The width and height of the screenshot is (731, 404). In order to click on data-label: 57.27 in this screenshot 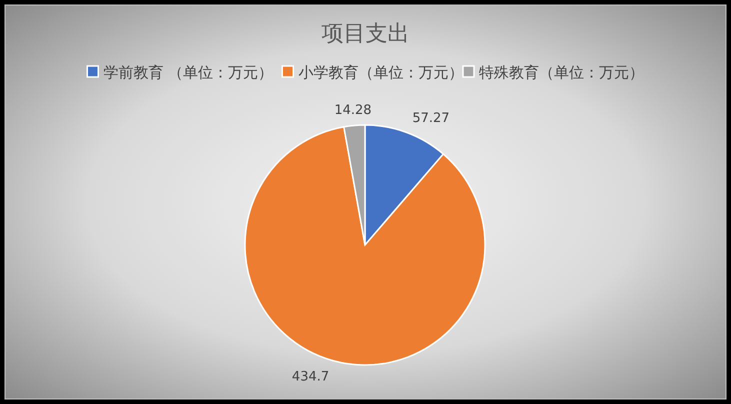, I will do `click(431, 118)`.